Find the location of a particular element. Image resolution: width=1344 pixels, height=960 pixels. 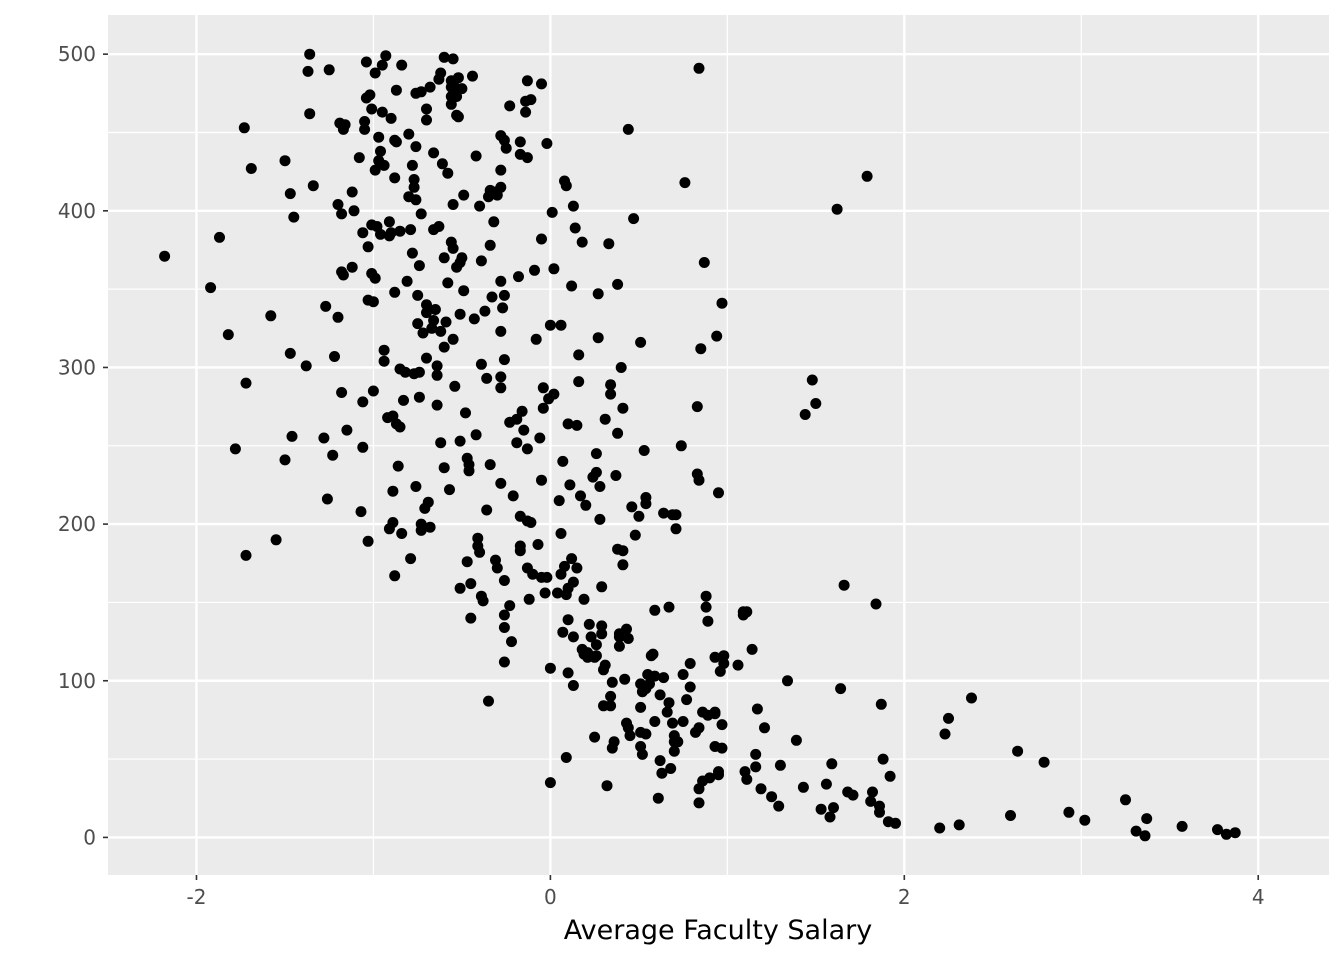

y-tick-label: 500 is located at coordinates (77, 54).